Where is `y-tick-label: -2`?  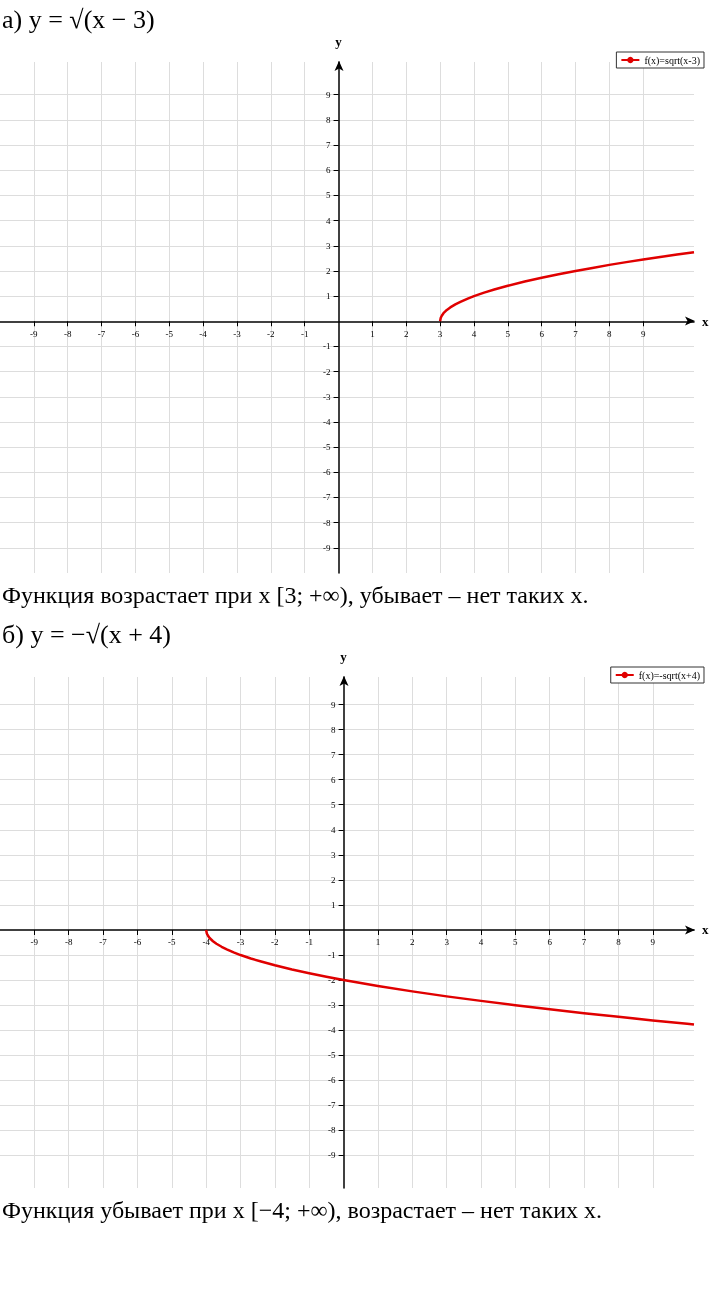
y-tick-label: -2 is located at coordinates (327, 371).